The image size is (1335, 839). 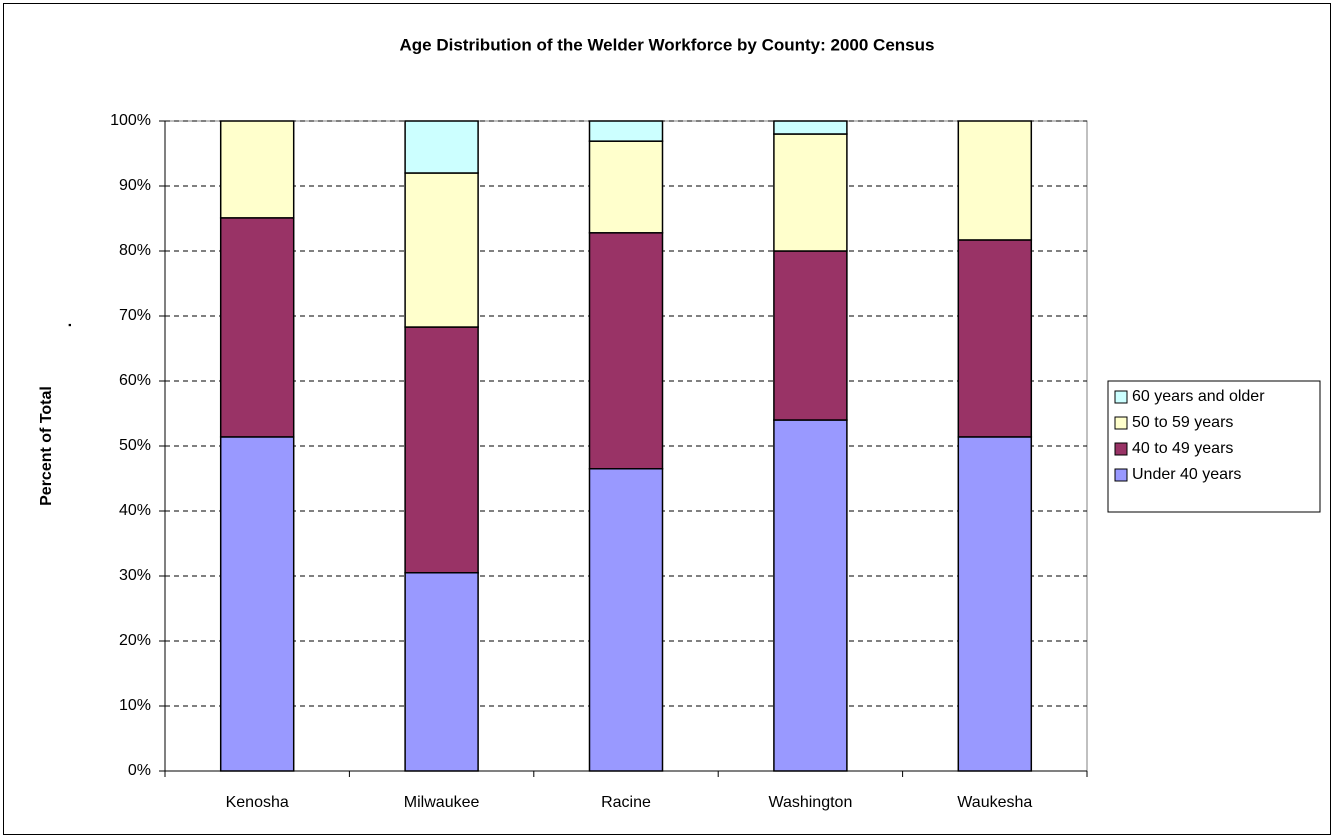 What do you see at coordinates (135, 185) in the screenshot?
I see `y-tick-label: 90%` at bounding box center [135, 185].